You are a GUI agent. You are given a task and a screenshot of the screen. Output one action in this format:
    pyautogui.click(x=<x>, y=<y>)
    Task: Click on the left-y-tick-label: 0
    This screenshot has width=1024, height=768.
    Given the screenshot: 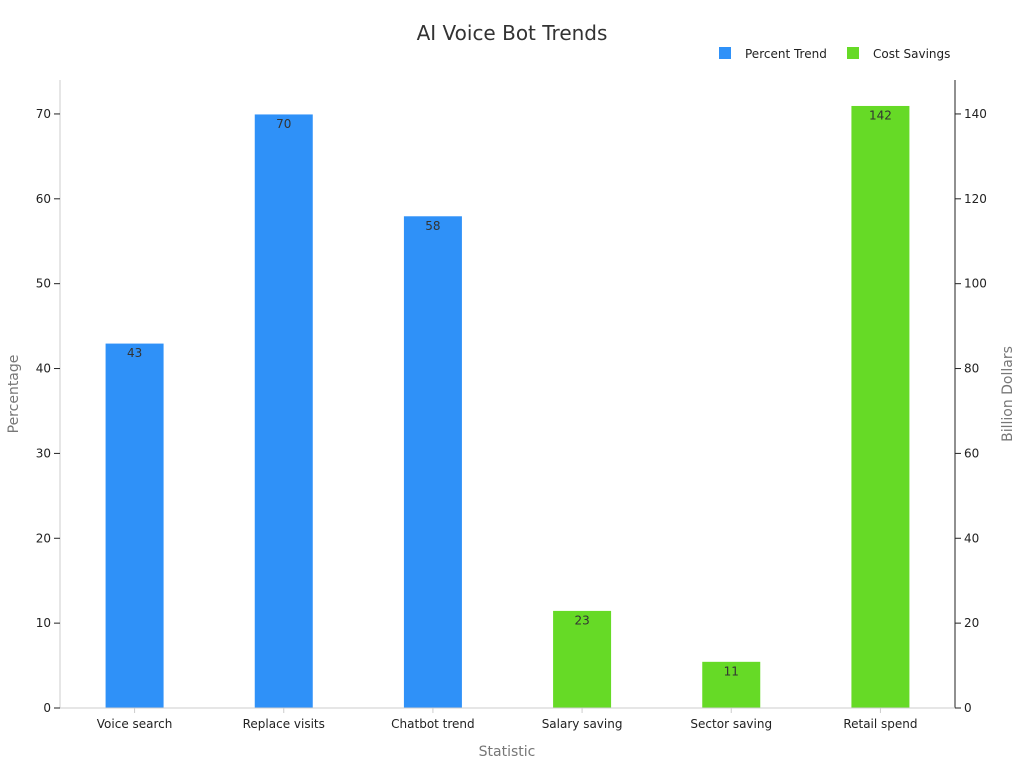 What is the action you would take?
    pyautogui.click(x=47, y=708)
    